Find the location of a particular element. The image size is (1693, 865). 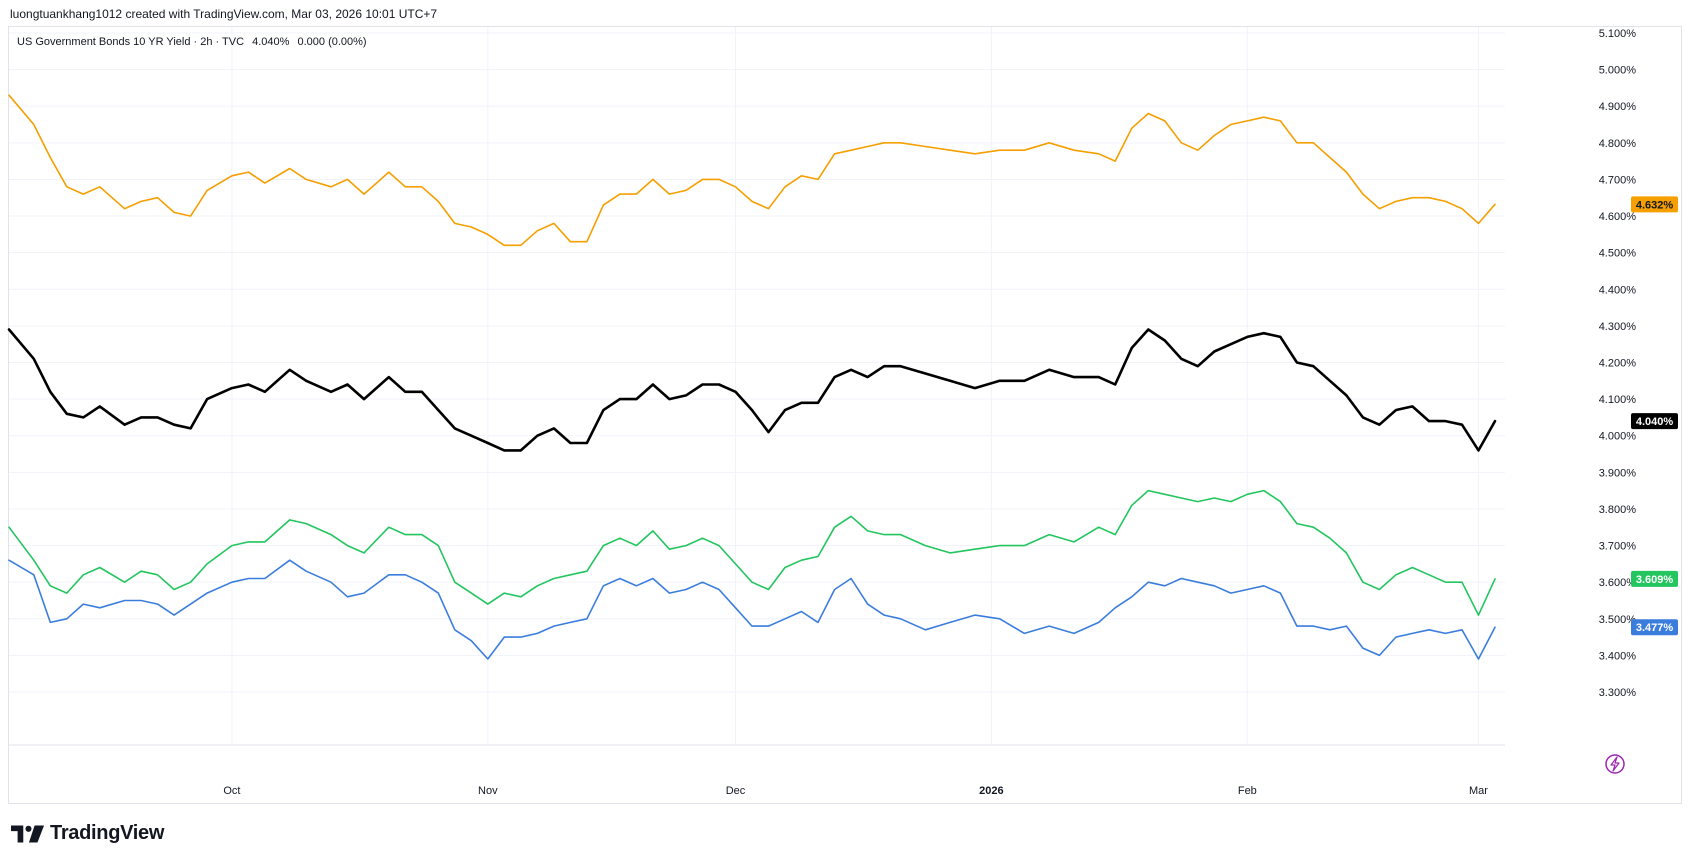

brand-name: TradingView is located at coordinates (107, 833).